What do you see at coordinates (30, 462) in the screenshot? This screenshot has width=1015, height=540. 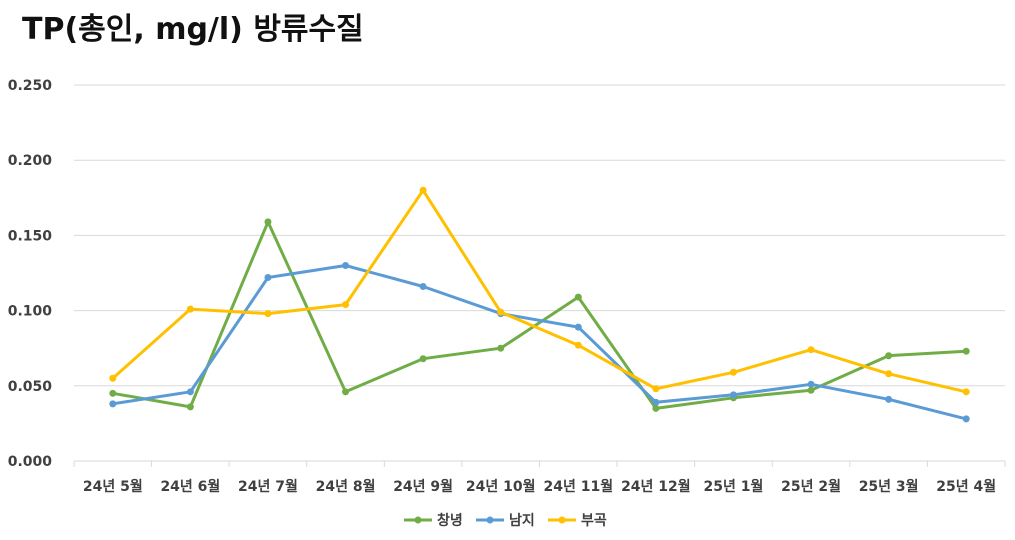 I see `y-tick-label: 0.000` at bounding box center [30, 462].